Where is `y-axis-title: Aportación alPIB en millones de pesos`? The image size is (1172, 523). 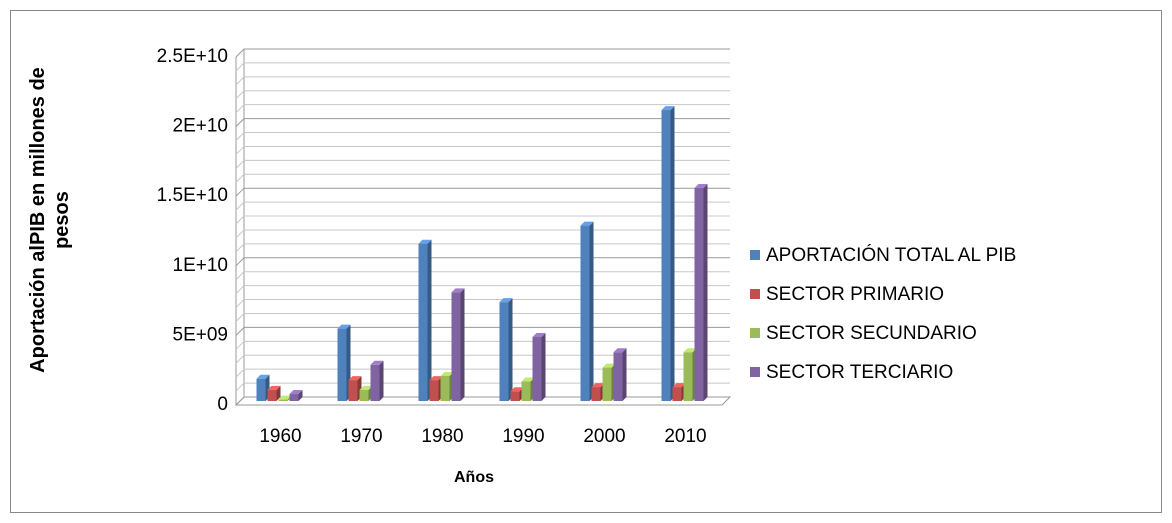
y-axis-title: Aportación alPIB en millones de pesos is located at coordinates (50, 220).